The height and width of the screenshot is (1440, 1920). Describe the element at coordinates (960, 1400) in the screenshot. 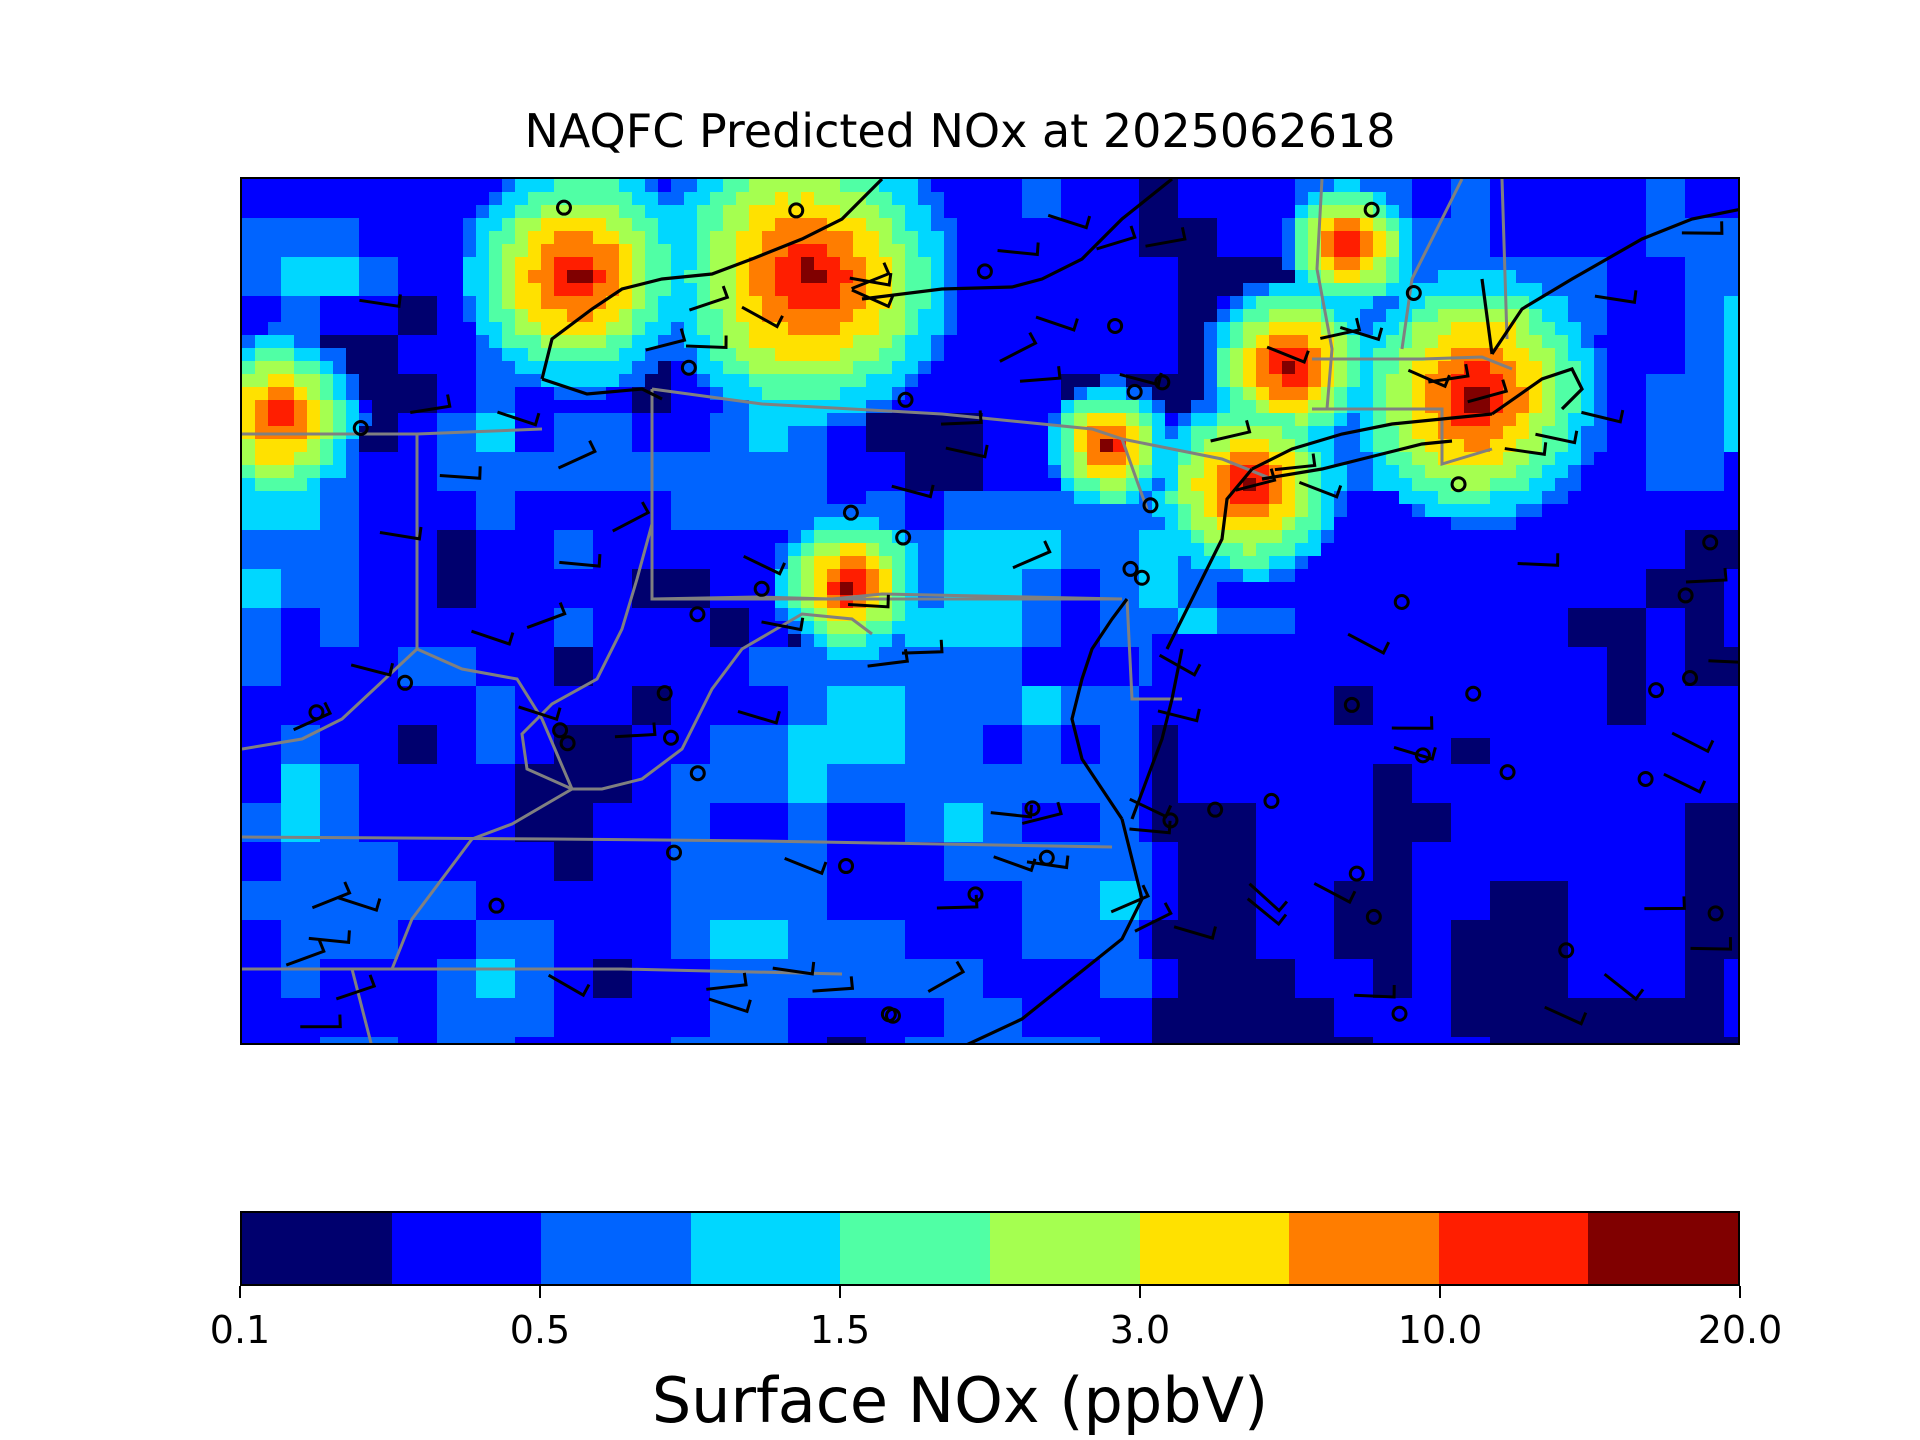

I see `colorbar-label: Surface NOx (ppbV)` at that location.